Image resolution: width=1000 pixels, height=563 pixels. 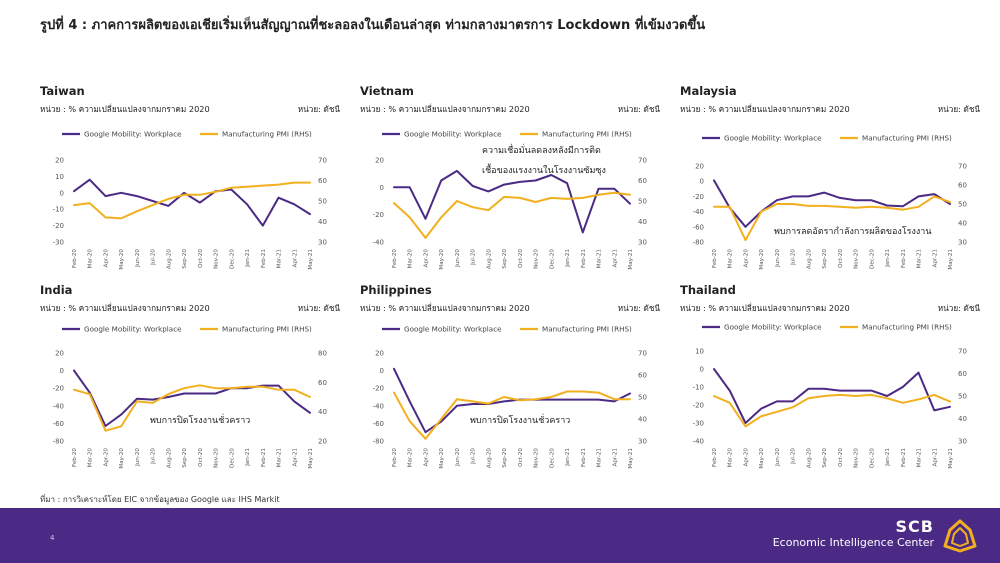 What do you see at coordinates (544, 169) in the screenshot?
I see `chart-annotation: เชื้อของแรงงานในโรงงานซัมซุง` at bounding box center [544, 169].